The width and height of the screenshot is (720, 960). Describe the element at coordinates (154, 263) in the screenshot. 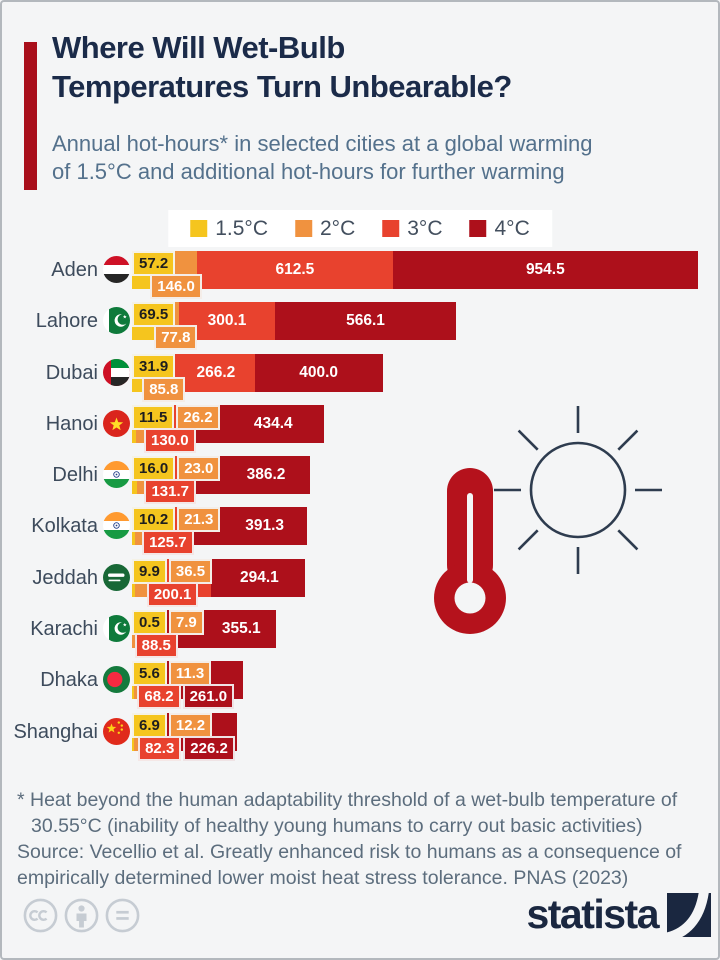

I see `value-label-1-5-c: 57.2` at that location.